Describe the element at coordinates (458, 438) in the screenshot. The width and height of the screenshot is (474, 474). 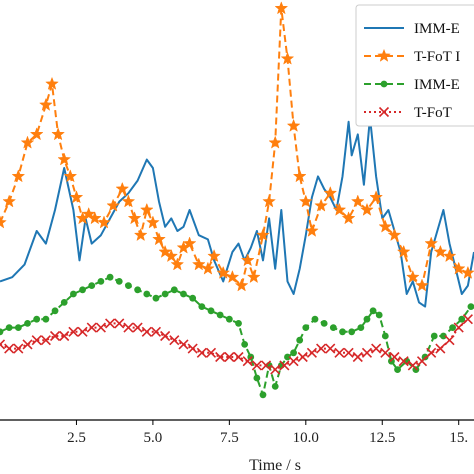
I see `x-tick-label: 15.` at that location.